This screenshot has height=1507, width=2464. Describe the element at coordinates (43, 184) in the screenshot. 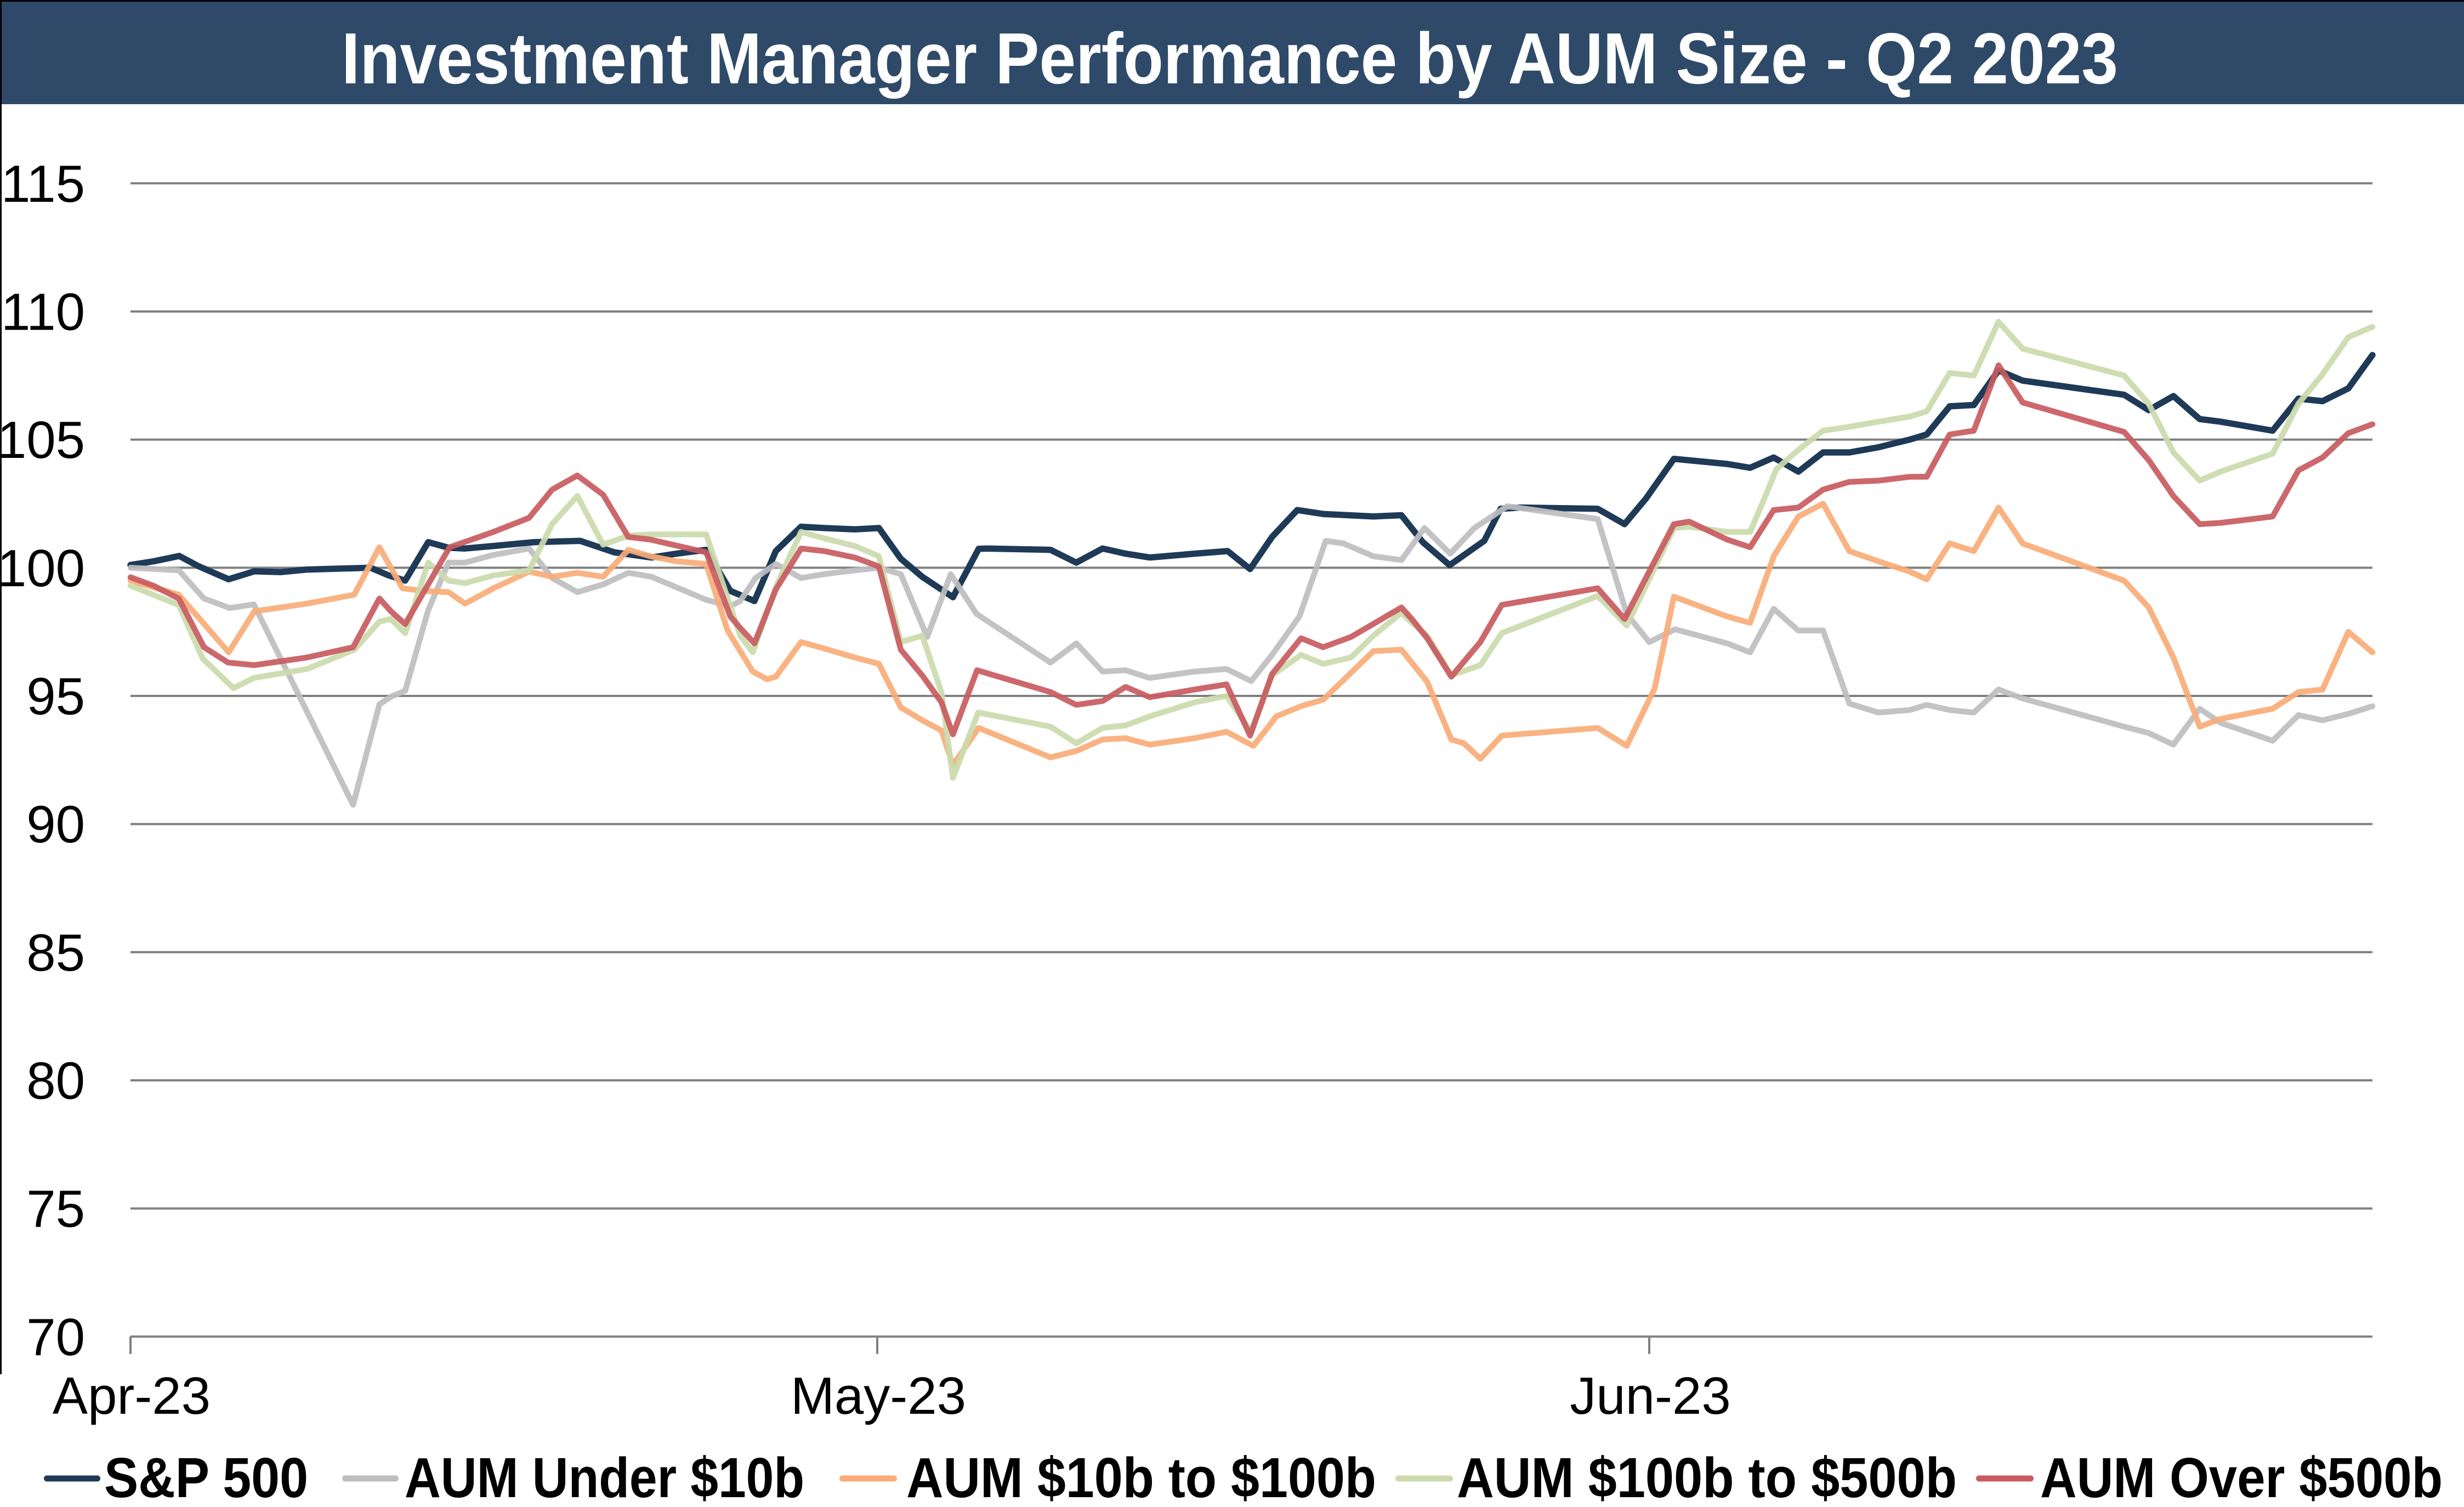

I see `svg-text: 115` at that location.